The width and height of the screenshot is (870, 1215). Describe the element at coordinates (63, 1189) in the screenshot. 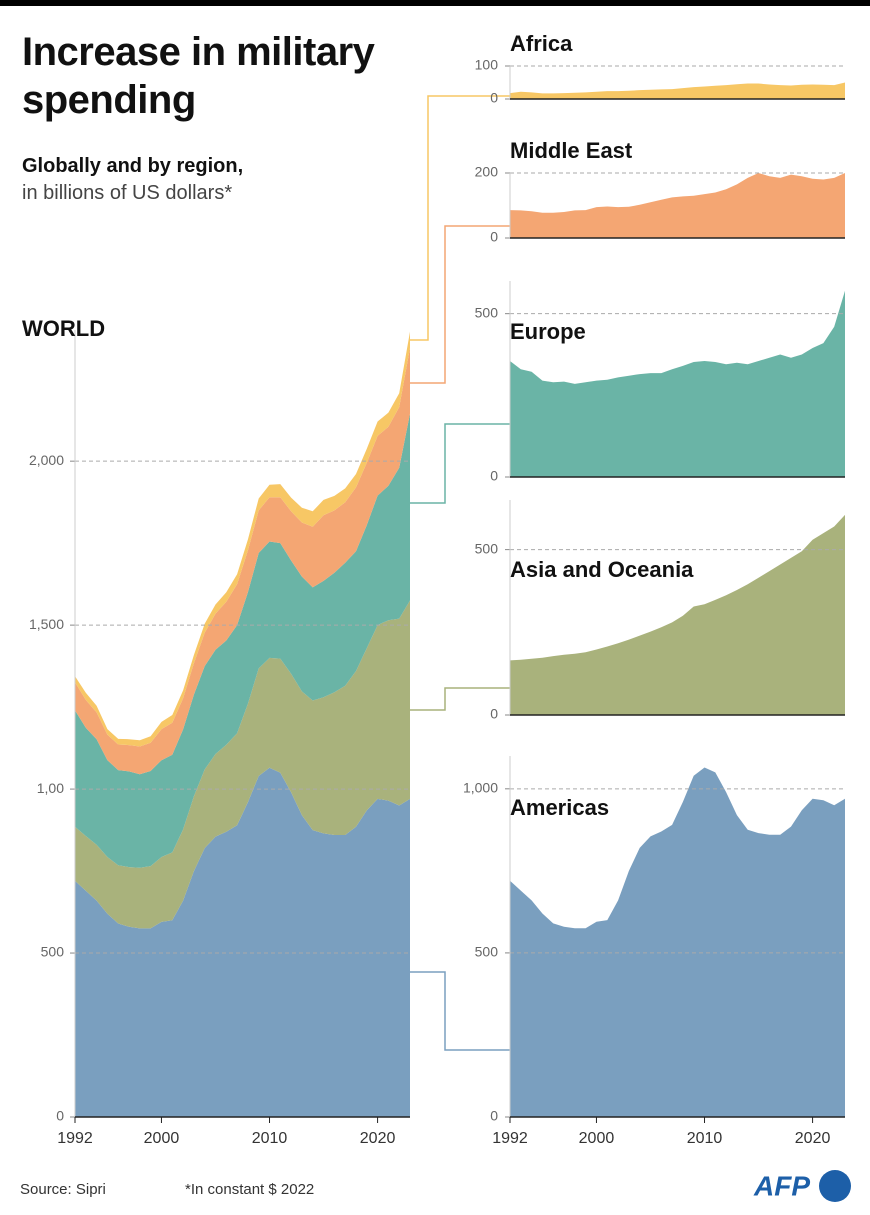

I see `source: Source: Sipri` at that location.